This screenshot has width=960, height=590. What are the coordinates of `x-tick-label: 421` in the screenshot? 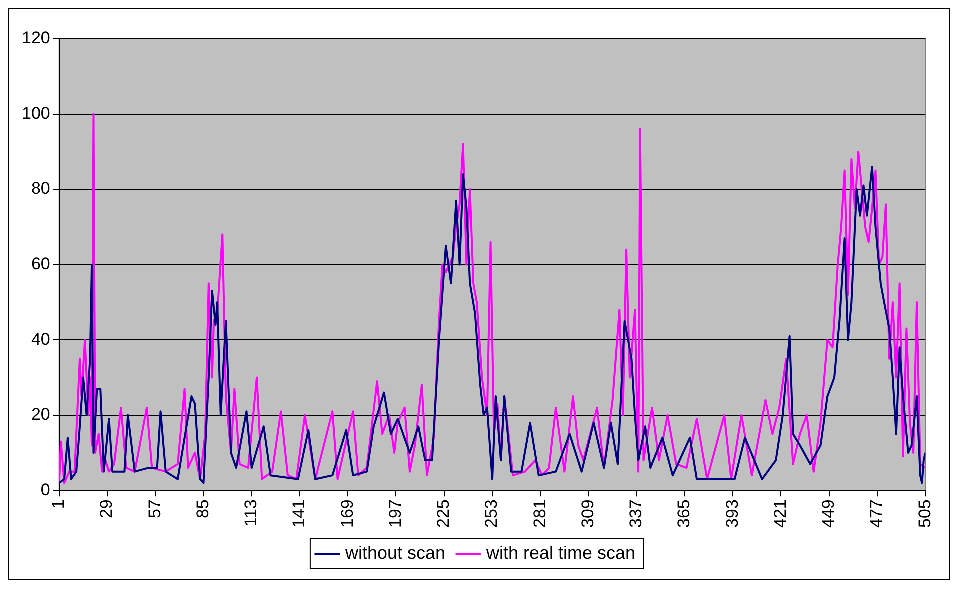 It's located at (780, 514).